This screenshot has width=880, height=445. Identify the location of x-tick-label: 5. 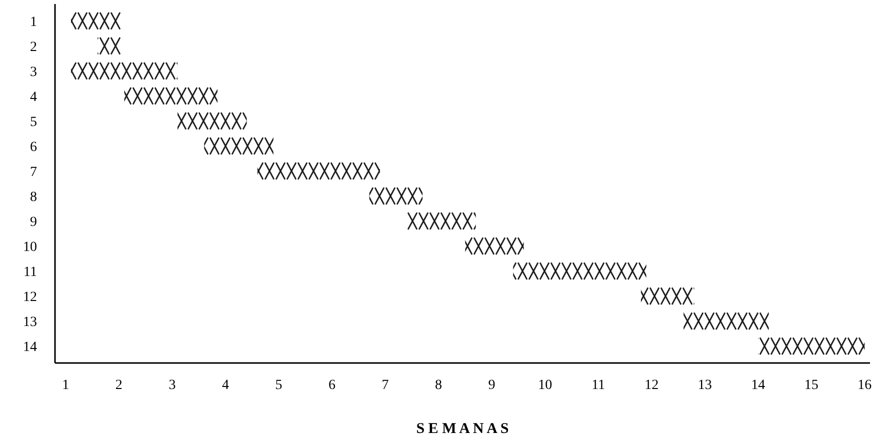
(278, 385).